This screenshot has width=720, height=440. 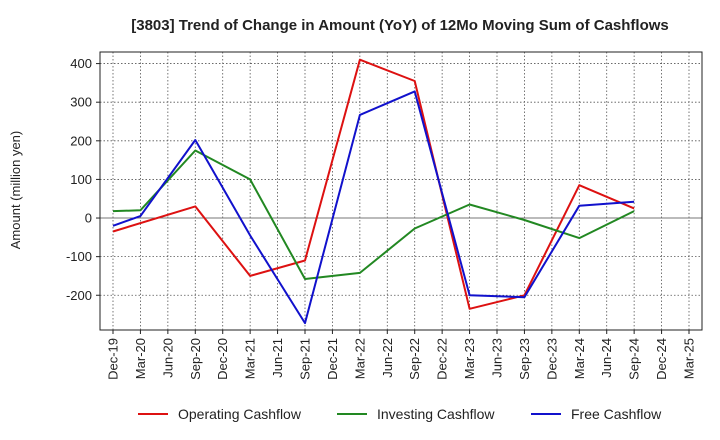 What do you see at coordinates (79, 256) in the screenshot?
I see `y-tick-label: -100` at bounding box center [79, 256].